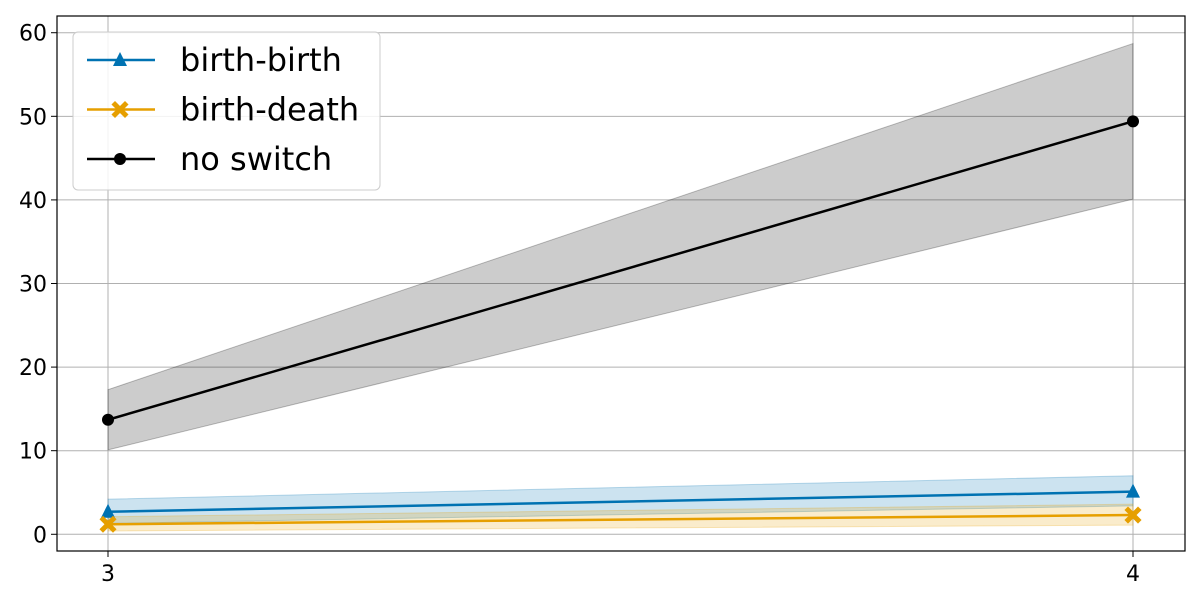 The height and width of the screenshot is (600, 1200). I want to click on y-tick-label: 10, so click(33, 452).